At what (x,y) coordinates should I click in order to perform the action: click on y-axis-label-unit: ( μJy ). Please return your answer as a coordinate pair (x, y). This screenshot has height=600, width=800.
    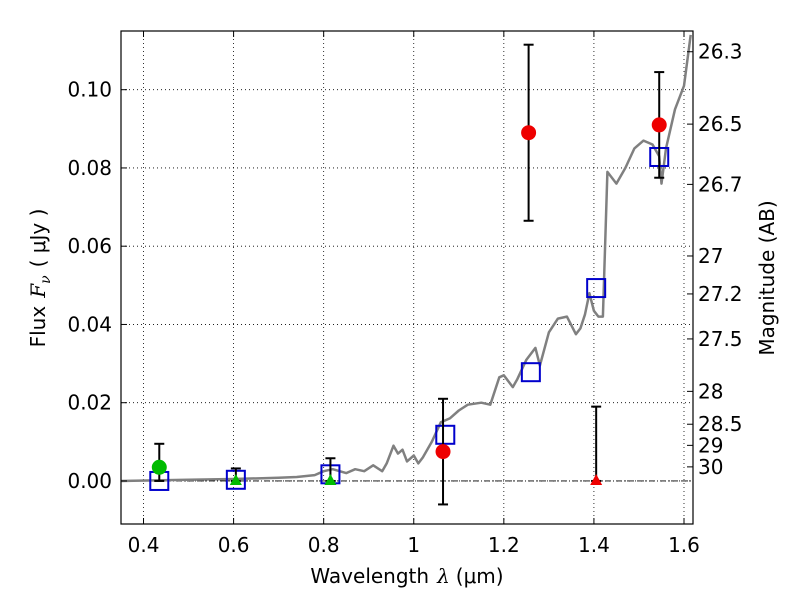
    Looking at the image, I should click on (38, 238).